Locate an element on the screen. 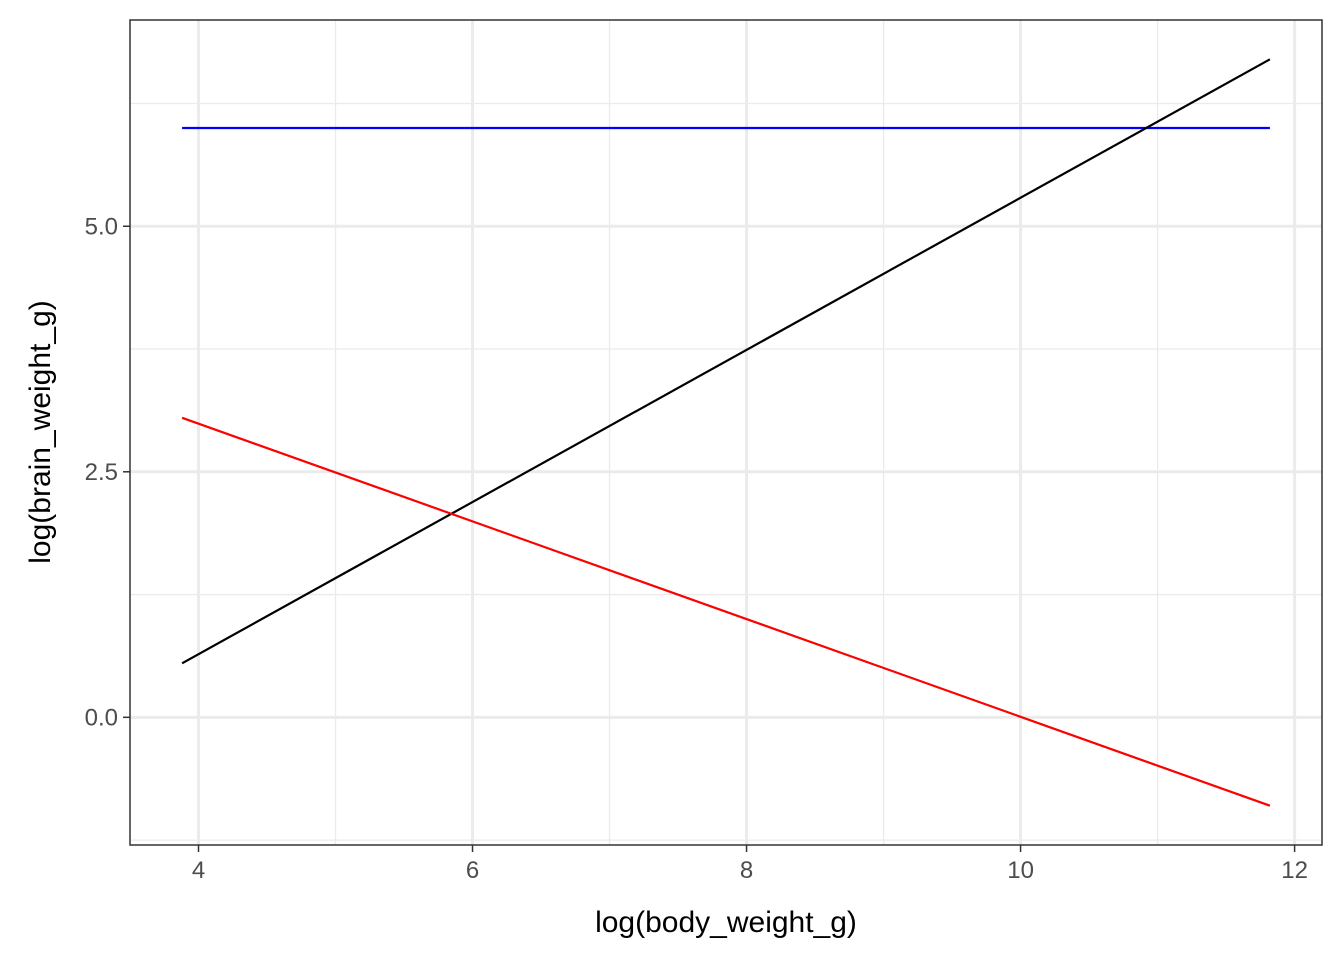  x-tick-label: 12 is located at coordinates (1294, 870).